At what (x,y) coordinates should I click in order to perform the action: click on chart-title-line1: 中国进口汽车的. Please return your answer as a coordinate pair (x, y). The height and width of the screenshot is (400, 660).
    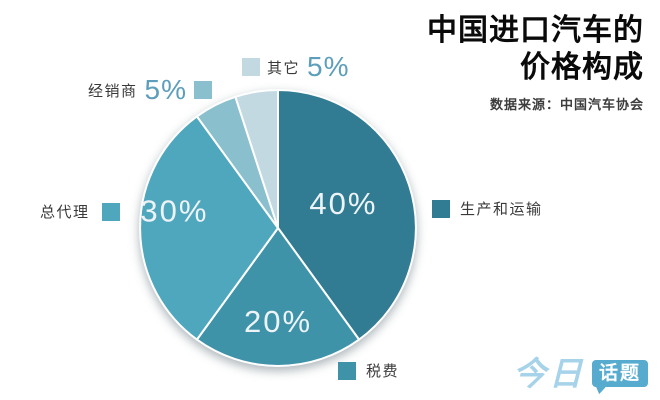
    Looking at the image, I should click on (535, 30).